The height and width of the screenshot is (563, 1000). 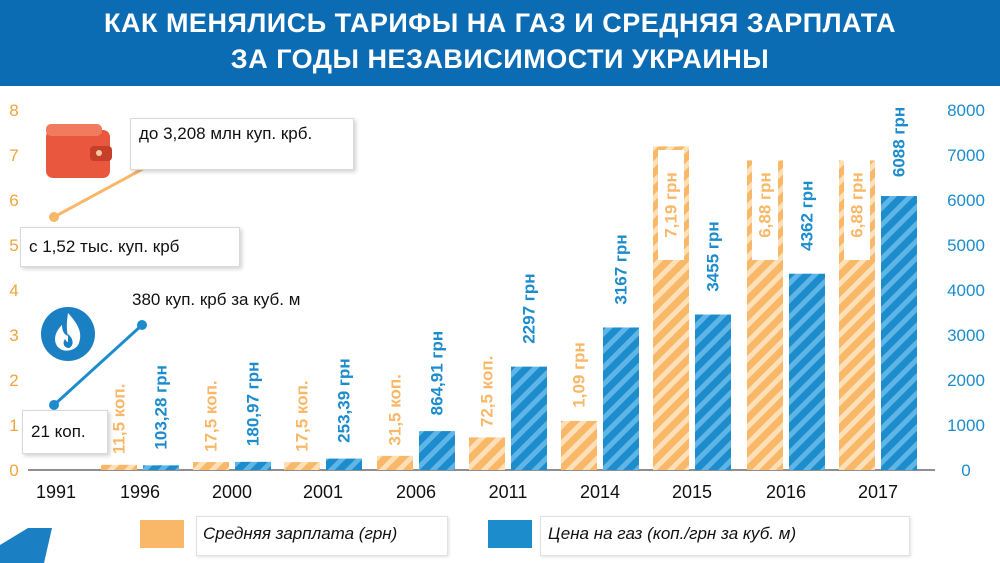 I want to click on legend-item-salary-box, so click(x=322, y=536).